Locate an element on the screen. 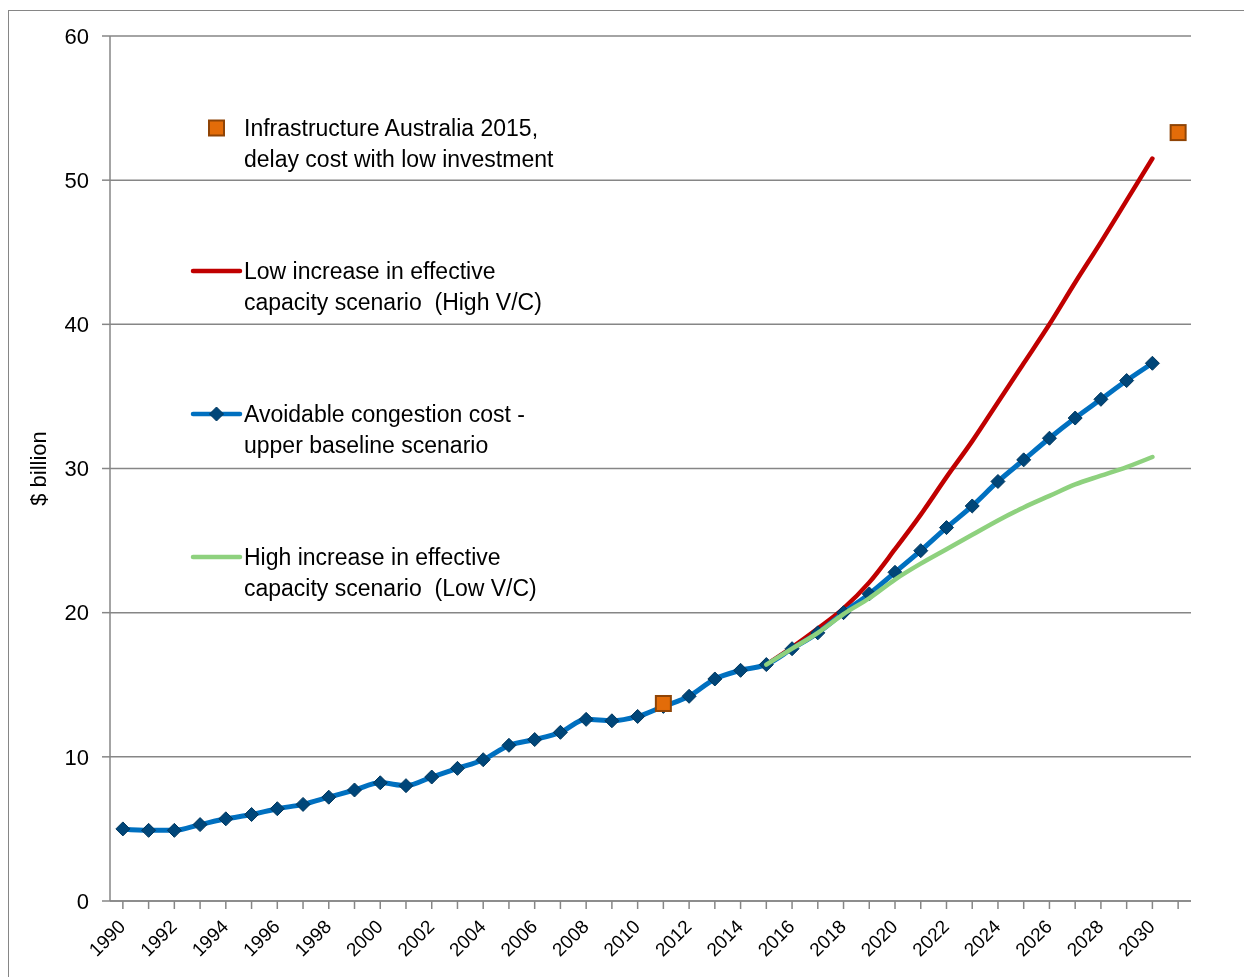 The width and height of the screenshot is (1244, 977). legend-label: Infrastructure Australia 2015, delay cost with low investment is located at coordinates (399, 143).